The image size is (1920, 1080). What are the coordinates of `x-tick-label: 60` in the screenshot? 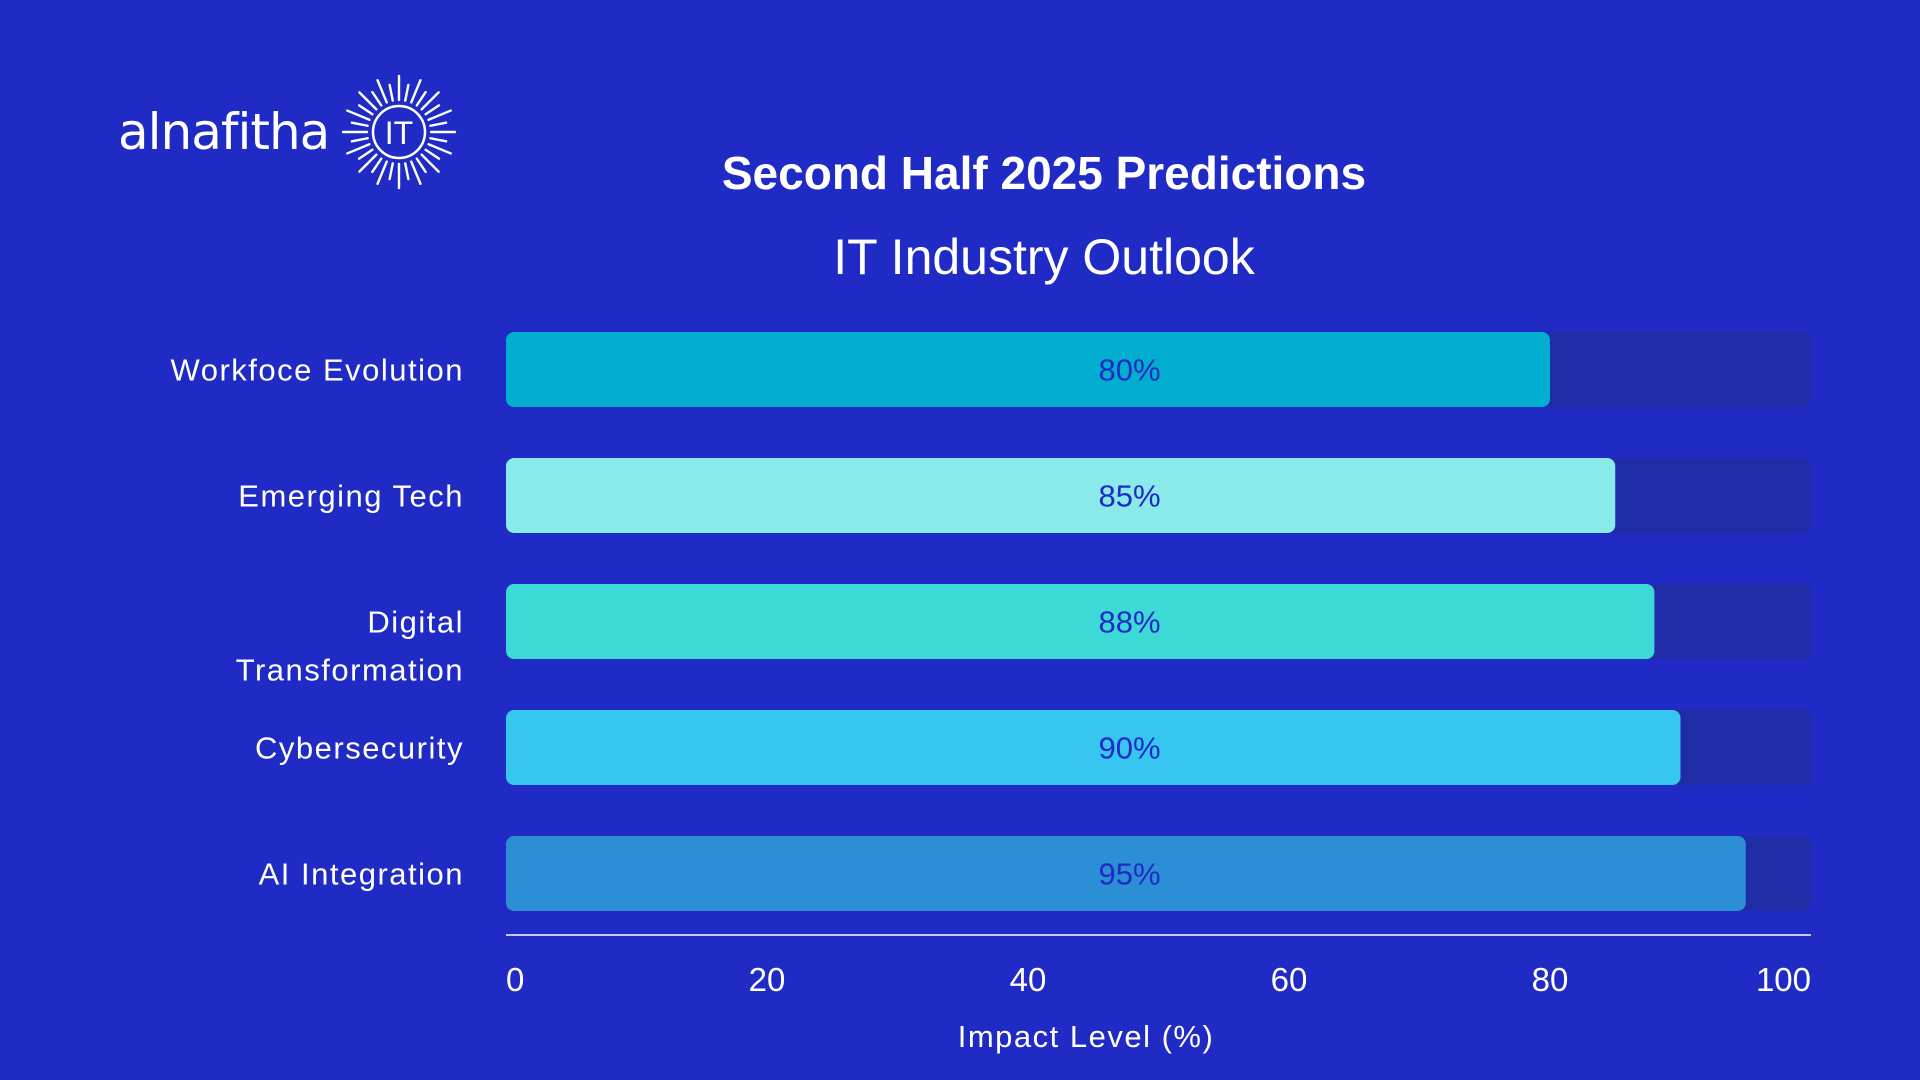 It's located at (1289, 979).